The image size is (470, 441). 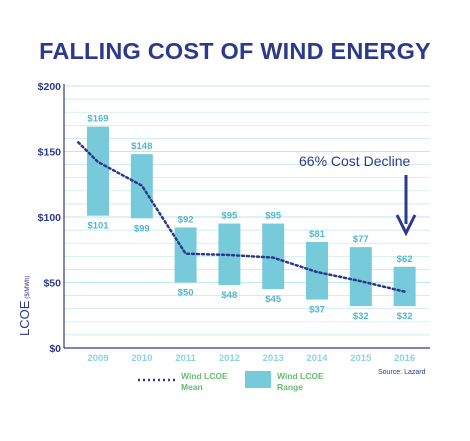 What do you see at coordinates (50, 87) in the screenshot?
I see `y-tick-label: $200` at bounding box center [50, 87].